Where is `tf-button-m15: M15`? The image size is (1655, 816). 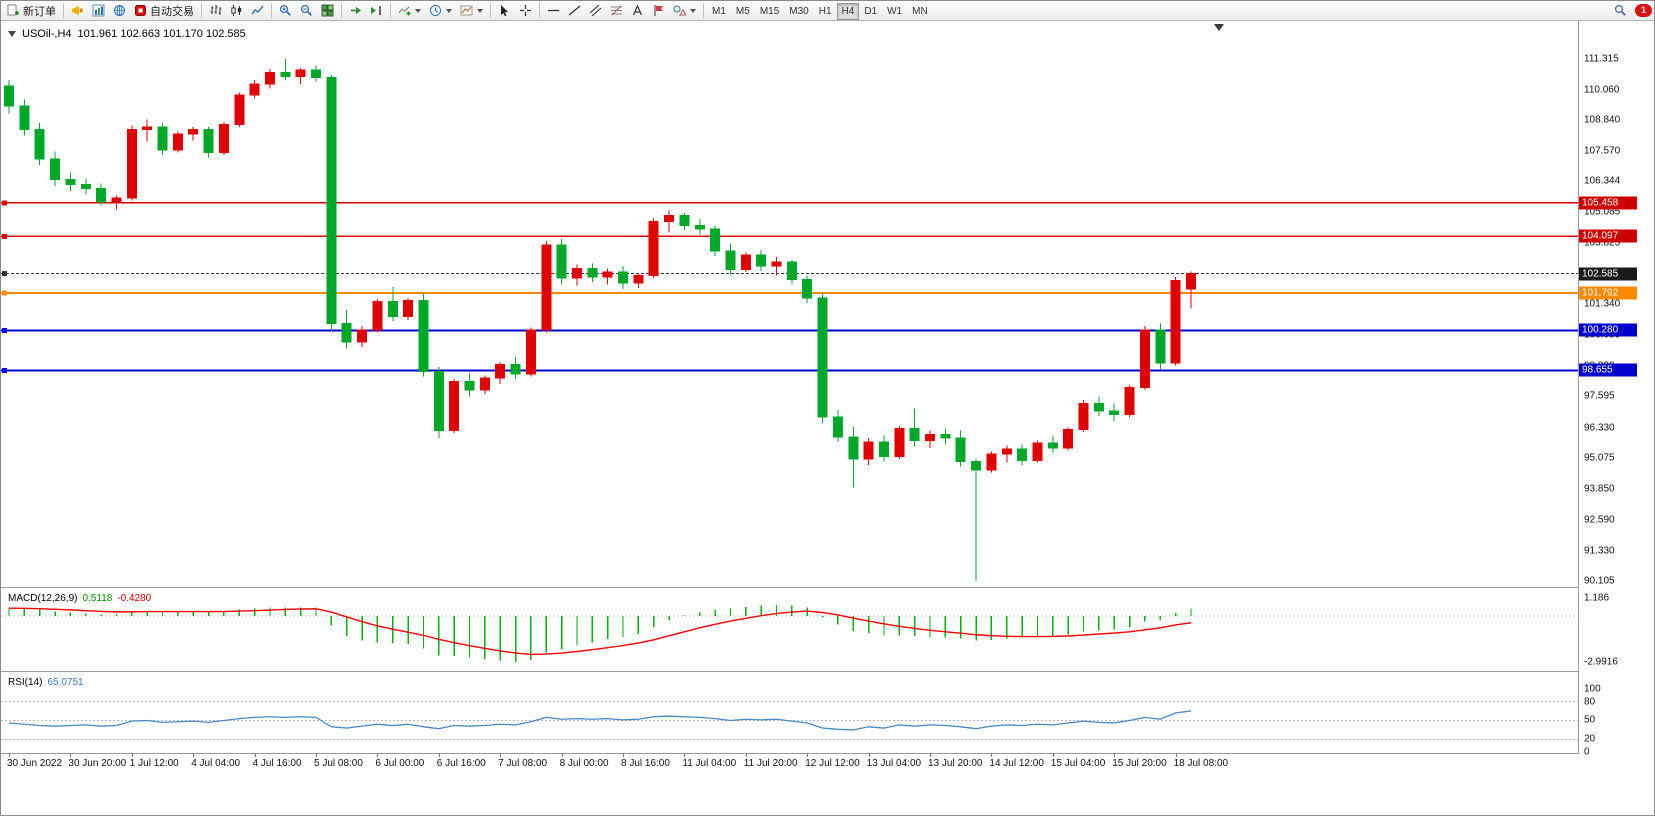
tf-button-m15: M15 is located at coordinates (769, 11).